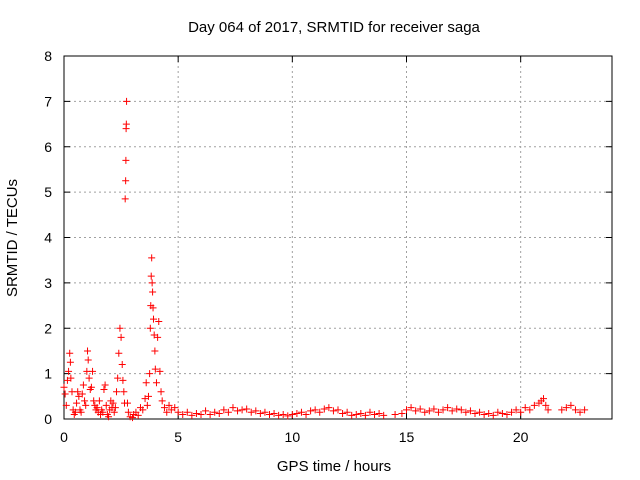 The image size is (640, 480). I want to click on y-tick-label: 1, so click(48, 374).